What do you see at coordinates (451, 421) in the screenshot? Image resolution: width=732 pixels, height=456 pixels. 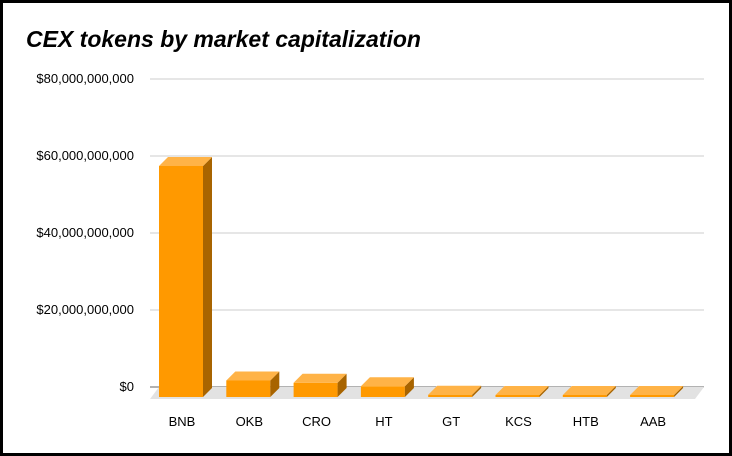 I see `x-tick-label: GT` at bounding box center [451, 421].